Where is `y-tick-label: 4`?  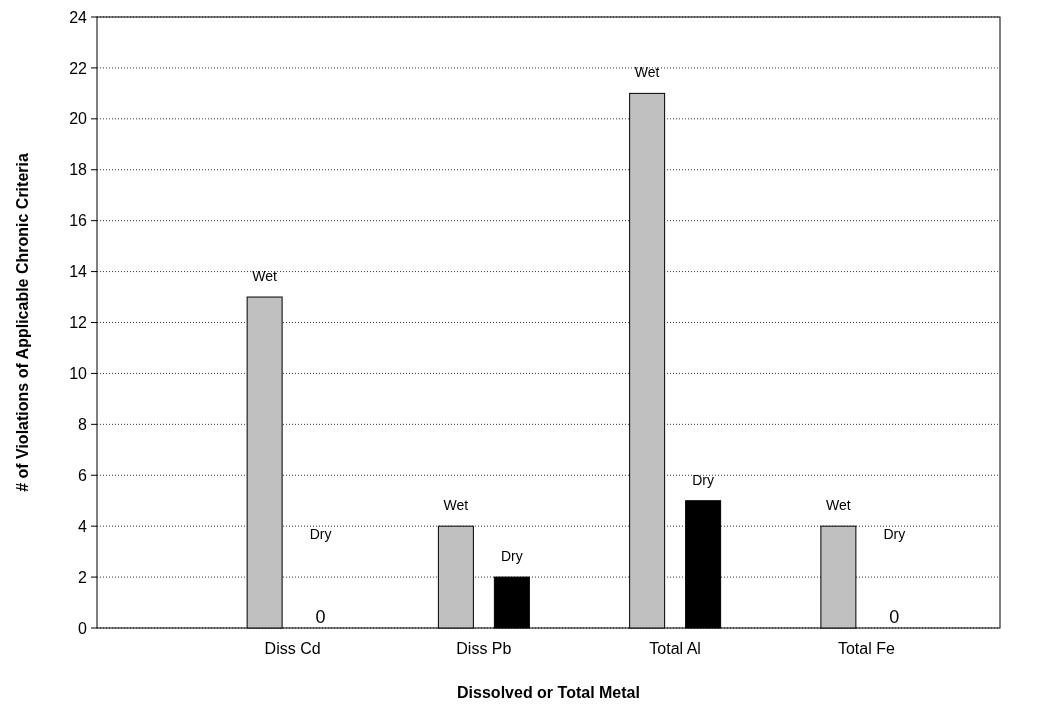 y-tick-label: 4 is located at coordinates (83, 526).